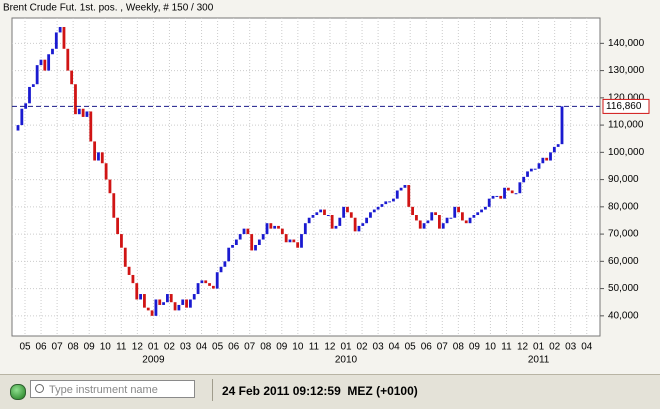  I want to click on y-tick-label: 90,000, so click(623, 179).